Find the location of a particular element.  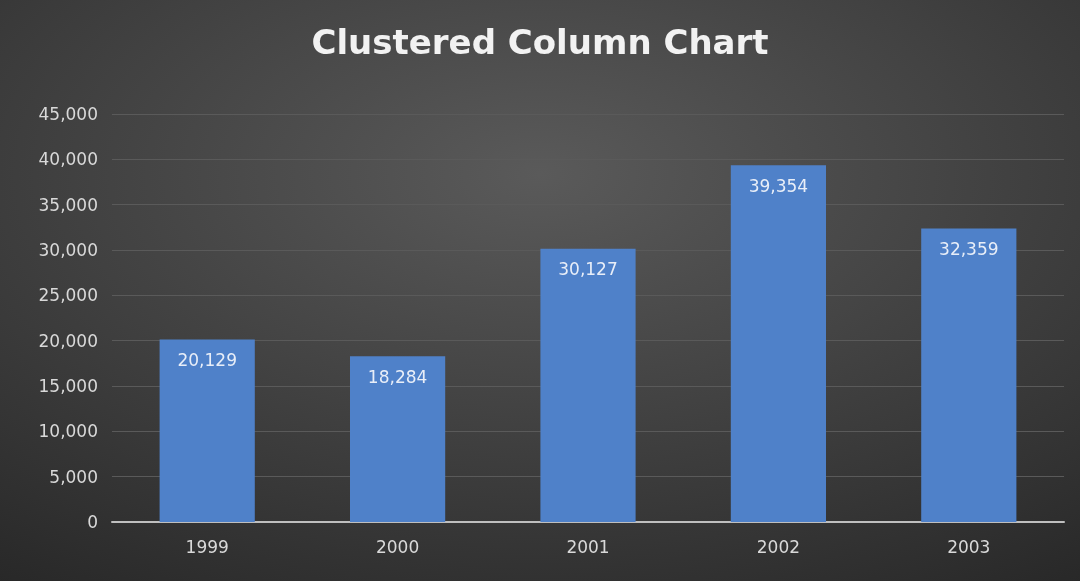

x-tick-label: 2000 is located at coordinates (397, 546).